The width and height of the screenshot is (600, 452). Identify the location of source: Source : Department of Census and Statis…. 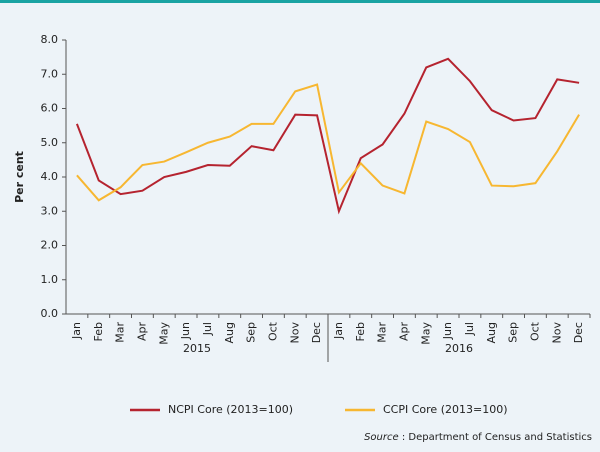
(478, 437).